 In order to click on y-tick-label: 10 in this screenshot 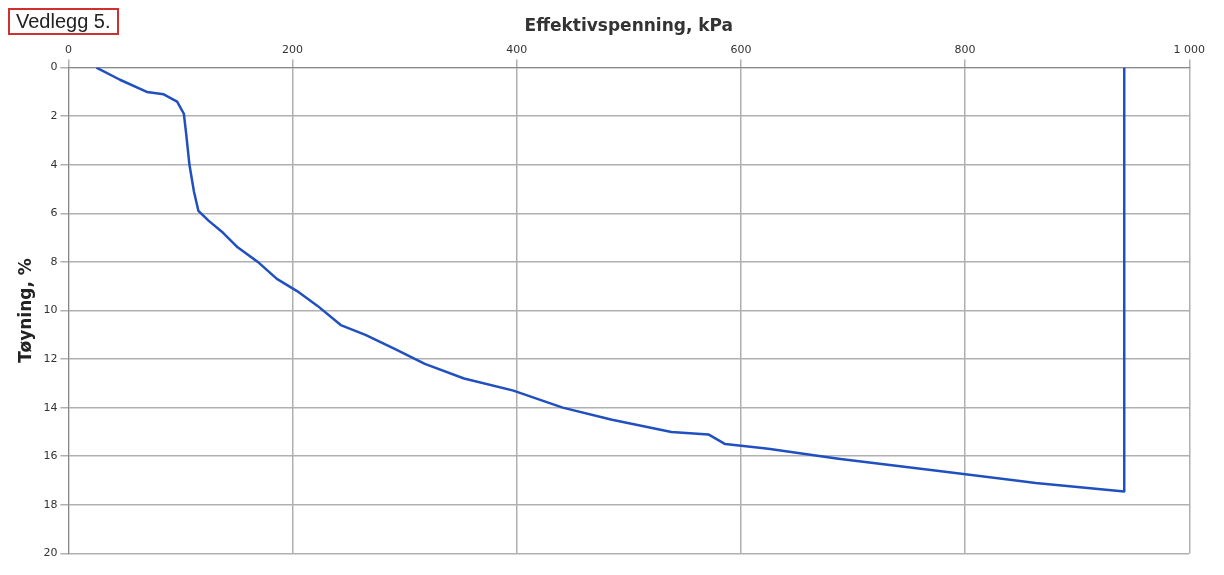, I will do `click(50, 310)`.